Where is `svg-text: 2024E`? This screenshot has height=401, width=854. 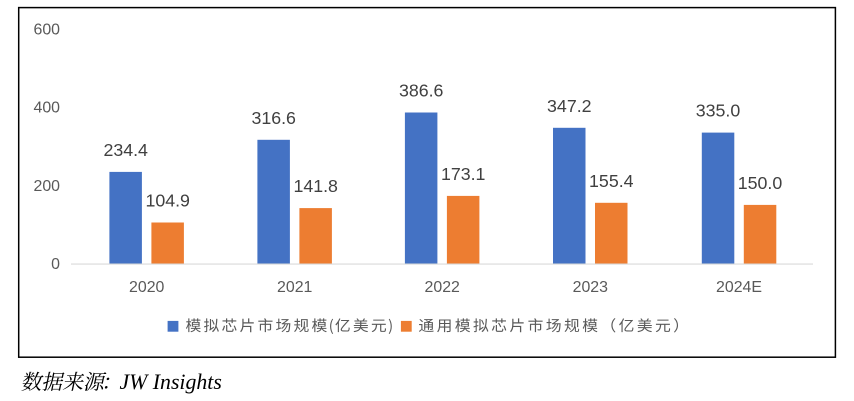 svg-text: 2024E is located at coordinates (739, 287).